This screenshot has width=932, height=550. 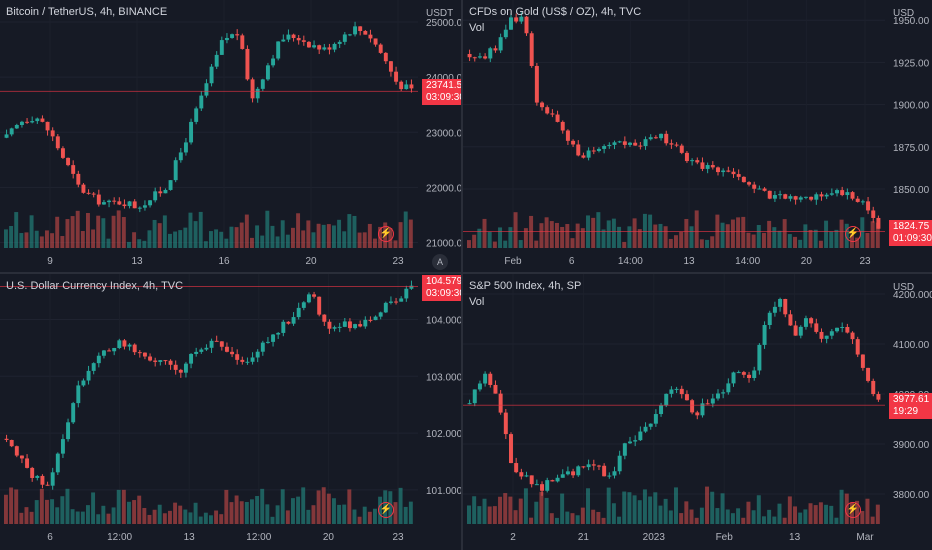 I want to click on countdown-value: 01:09:30, so click(x=912, y=238).